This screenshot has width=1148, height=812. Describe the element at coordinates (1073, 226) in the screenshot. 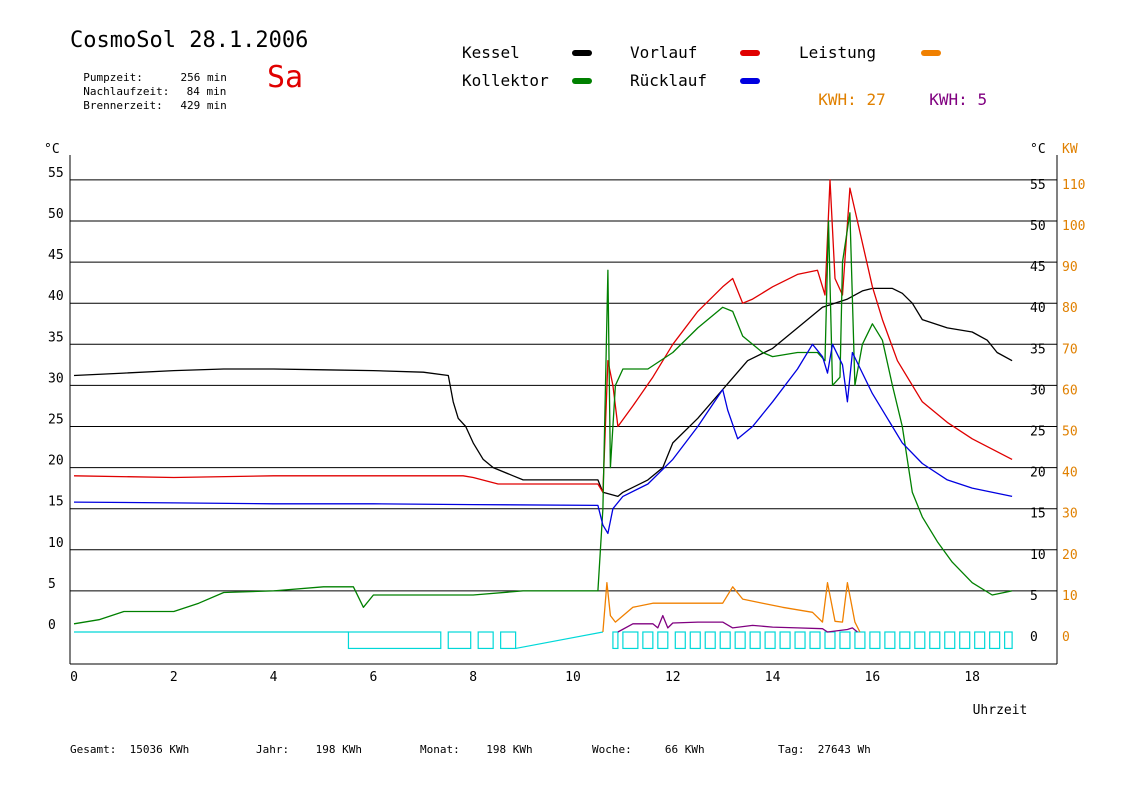

I see `kw-tick-100: 100` at that location.